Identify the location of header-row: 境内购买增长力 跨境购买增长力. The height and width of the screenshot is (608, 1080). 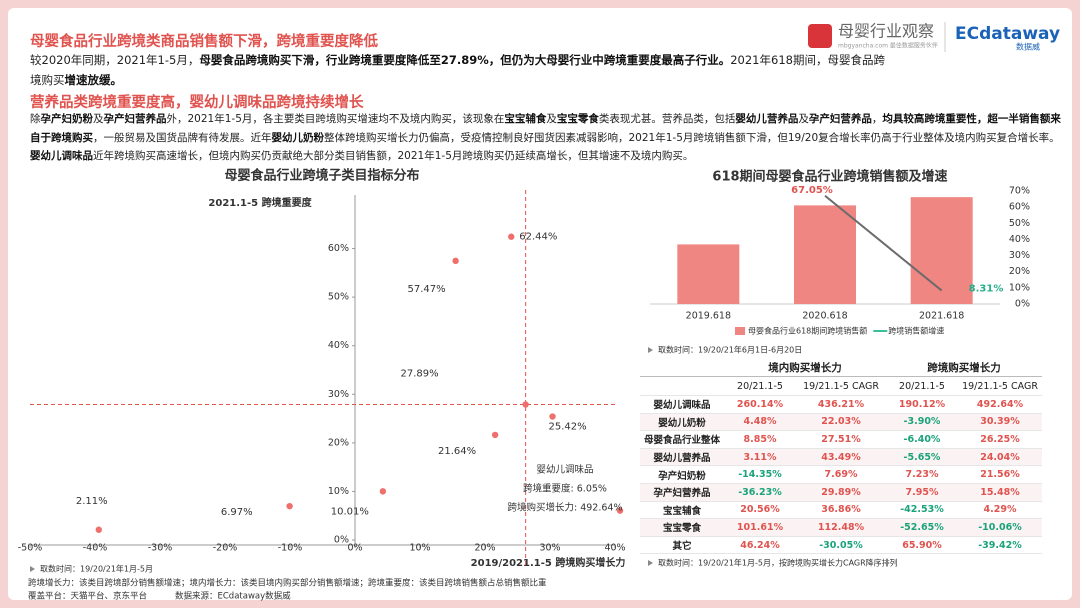
(841, 367).